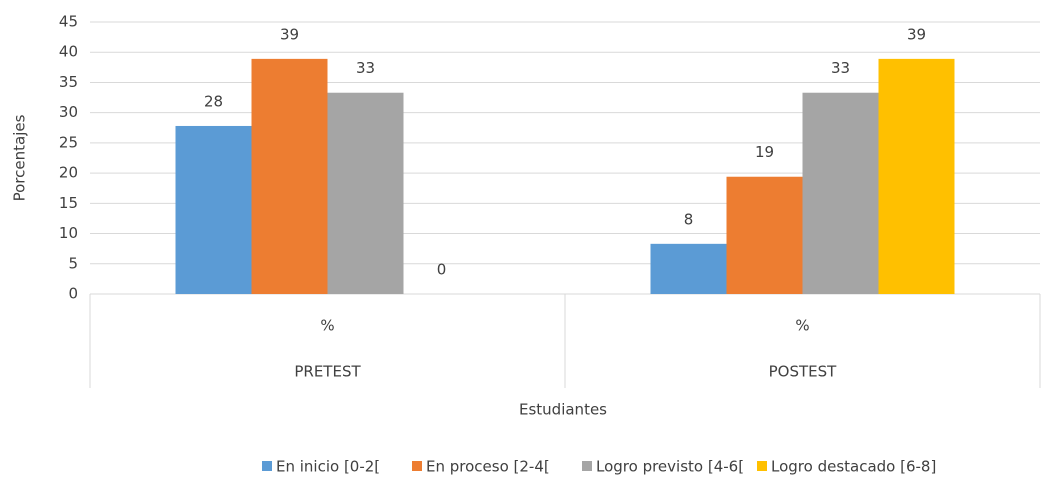 This screenshot has height=490, width=1055. What do you see at coordinates (68, 22) in the screenshot?
I see `y-tick-label: 45` at bounding box center [68, 22].